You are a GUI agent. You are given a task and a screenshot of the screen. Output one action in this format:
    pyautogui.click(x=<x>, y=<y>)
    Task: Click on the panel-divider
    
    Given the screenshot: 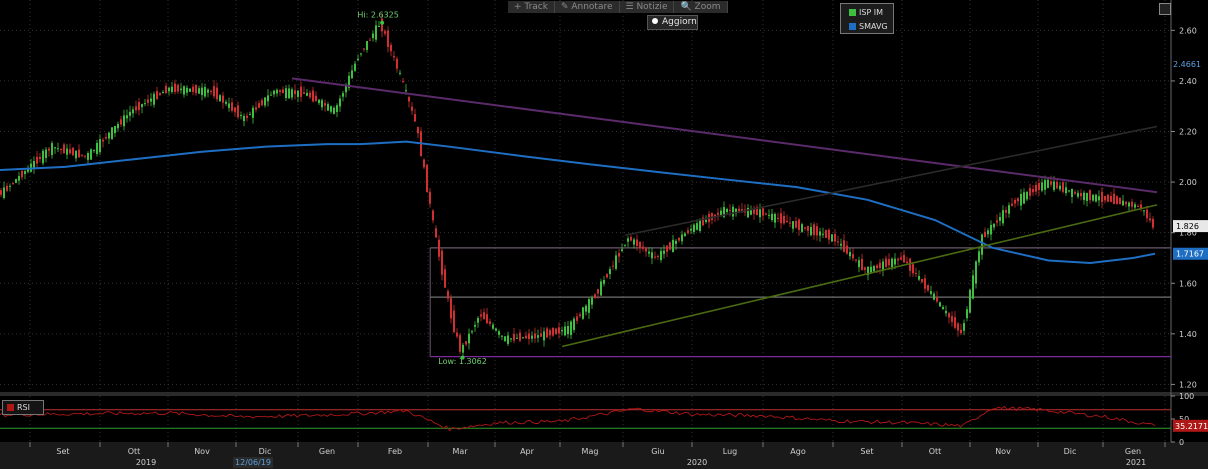 What is the action you would take?
    pyautogui.click(x=604, y=394)
    